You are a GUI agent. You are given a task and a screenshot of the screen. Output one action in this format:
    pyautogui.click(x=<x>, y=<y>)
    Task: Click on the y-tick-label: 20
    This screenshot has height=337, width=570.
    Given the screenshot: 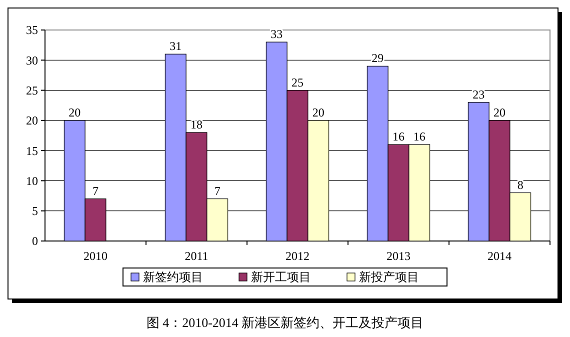 What is the action you would take?
    pyautogui.click(x=32, y=121)
    